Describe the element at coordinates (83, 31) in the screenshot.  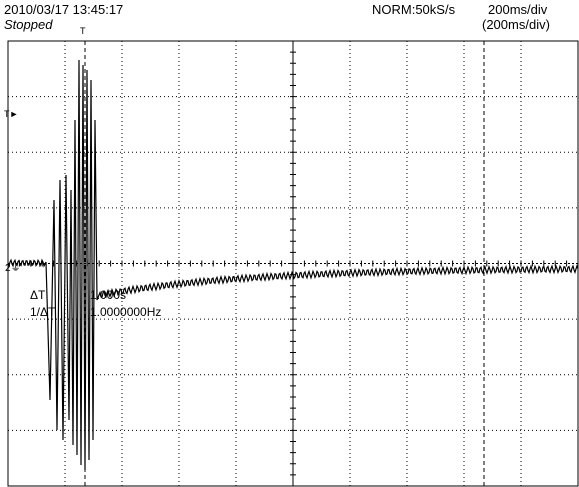
I see `trigger-position-marker: T` at that location.